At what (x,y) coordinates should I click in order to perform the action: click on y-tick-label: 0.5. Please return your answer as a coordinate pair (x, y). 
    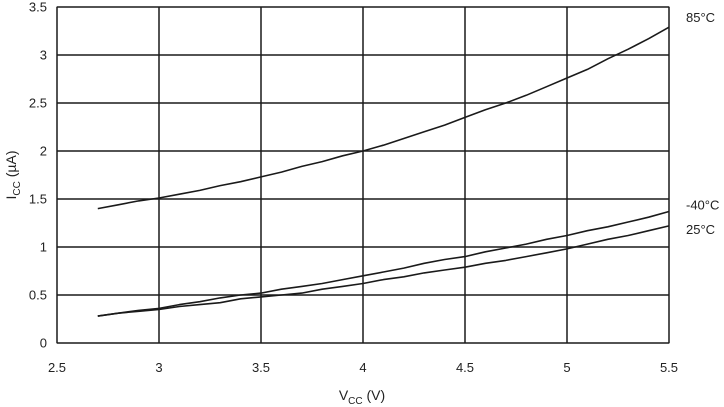
    Looking at the image, I should click on (38, 295).